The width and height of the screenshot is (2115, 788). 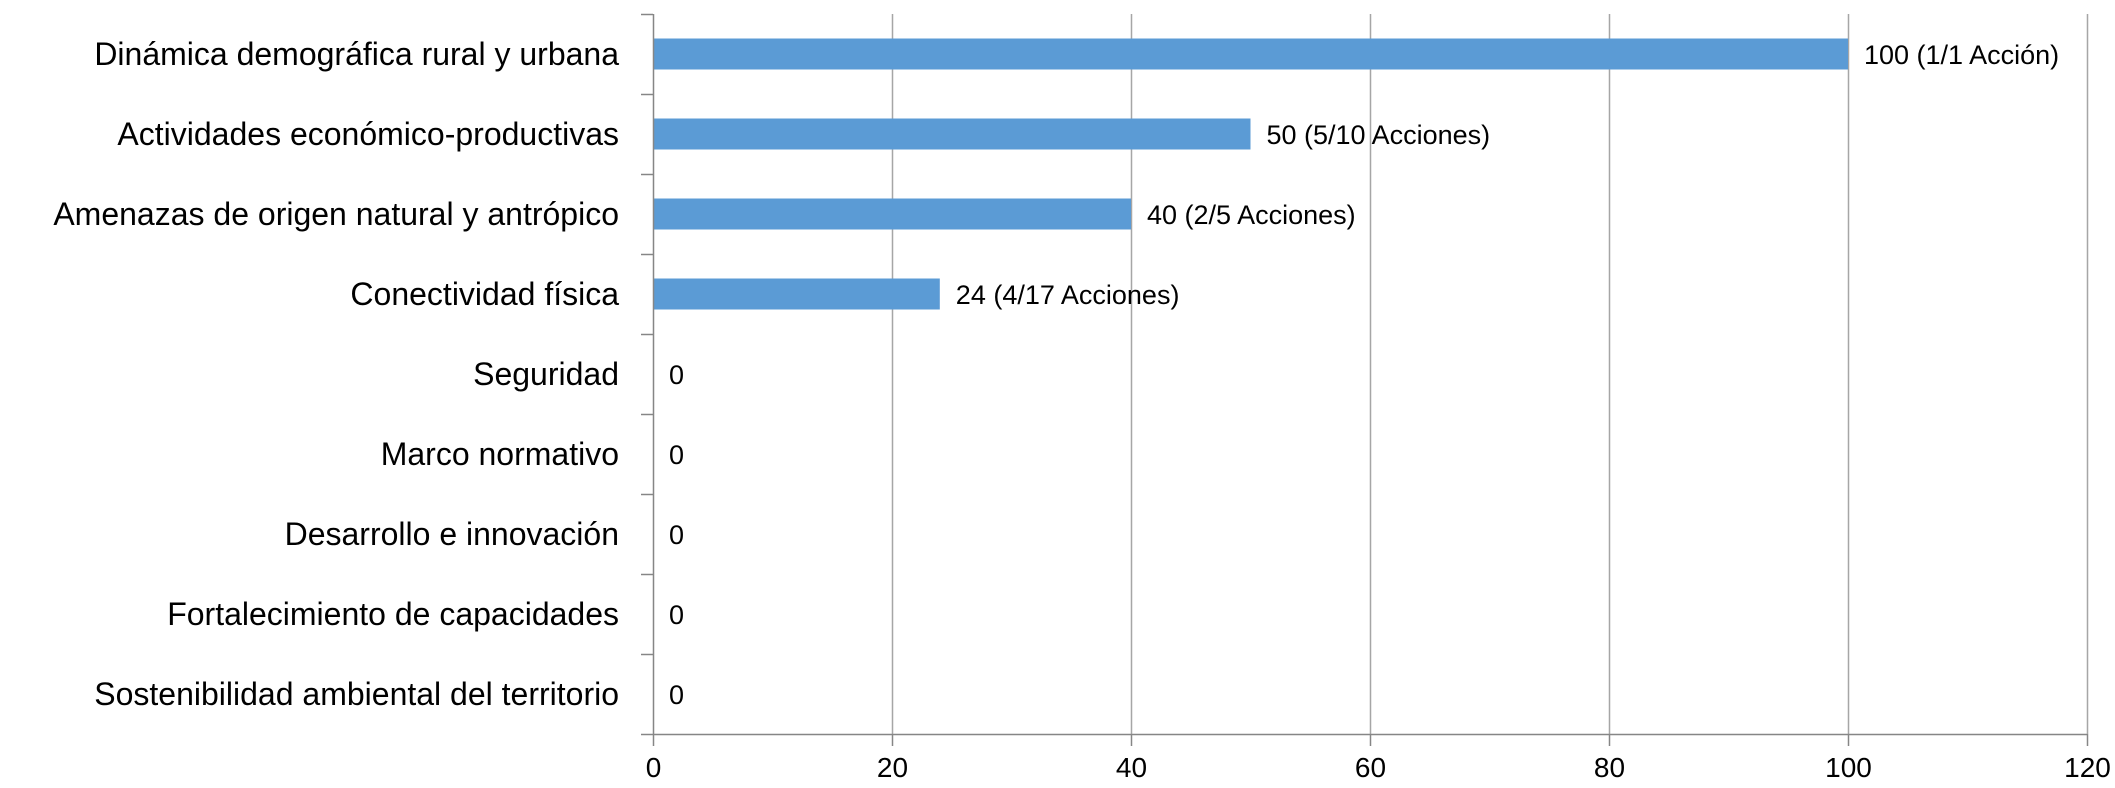 I want to click on x-tick-label: 120, so click(x=2087, y=767).